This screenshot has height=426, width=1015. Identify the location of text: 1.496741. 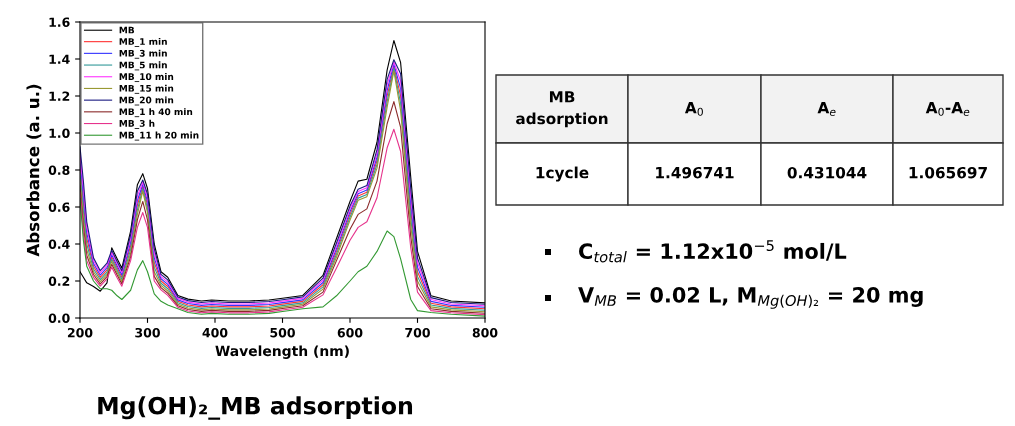
(695, 172).